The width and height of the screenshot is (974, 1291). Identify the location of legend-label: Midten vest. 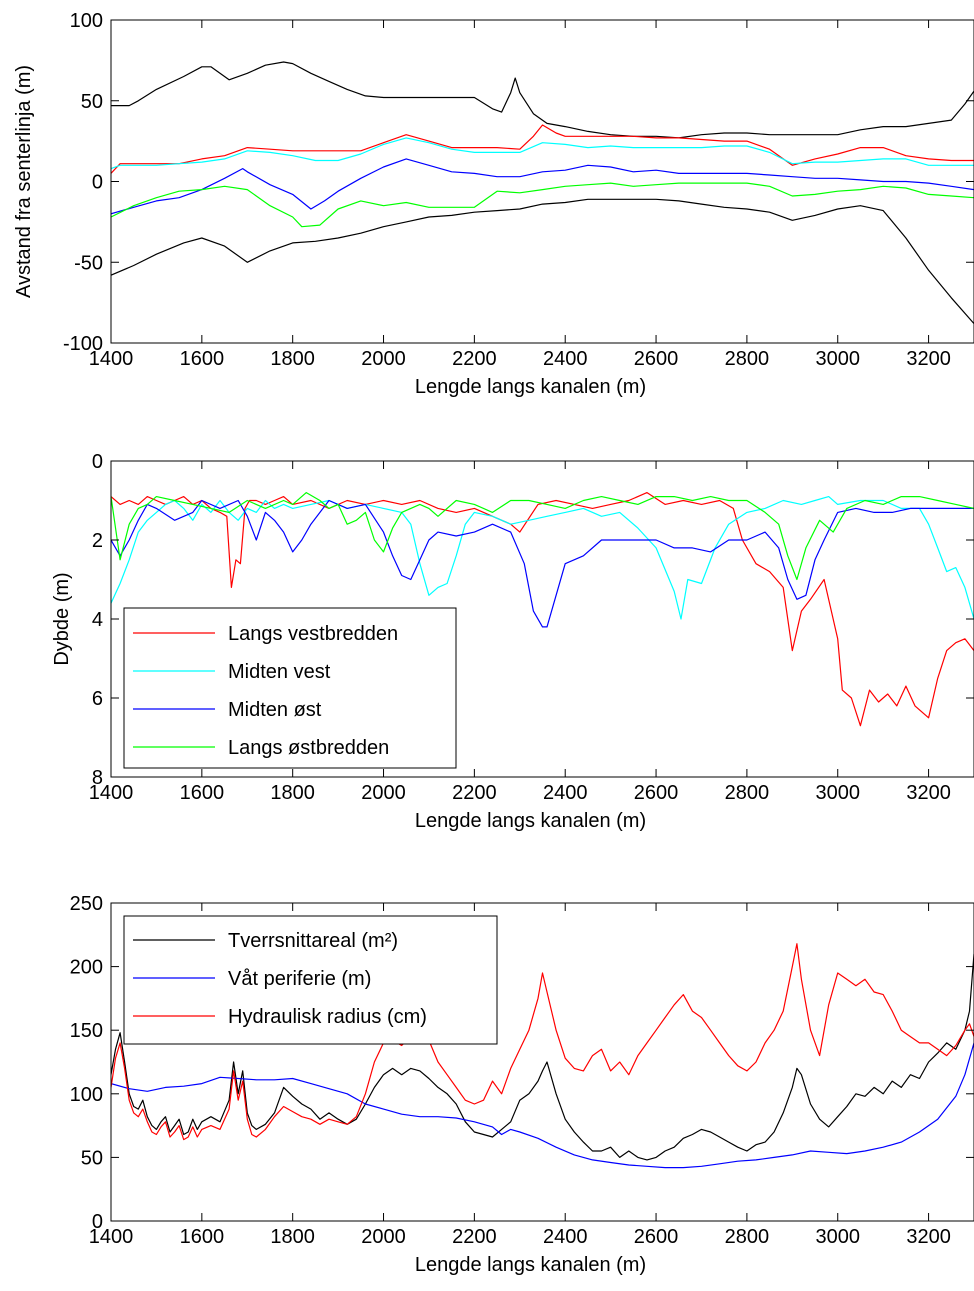
(279, 672).